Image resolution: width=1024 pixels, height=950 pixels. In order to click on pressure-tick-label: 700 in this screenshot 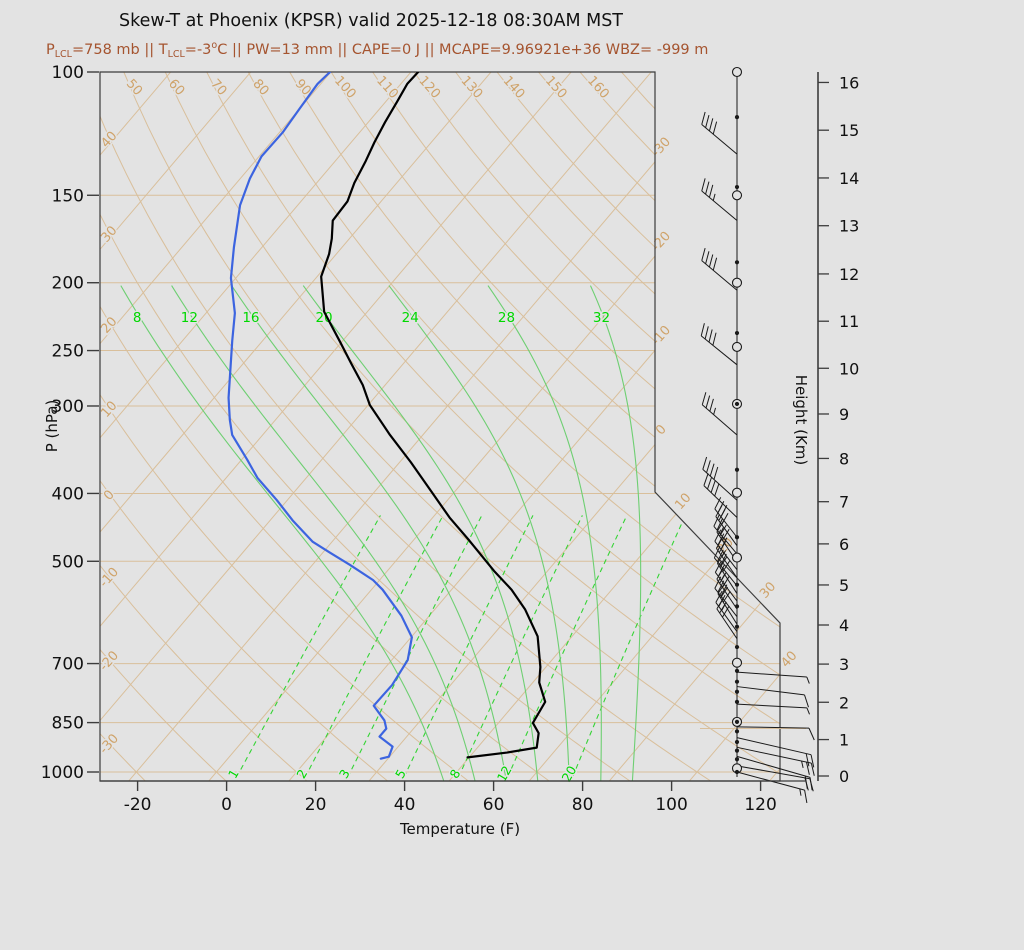, I will do `click(68, 665)`.